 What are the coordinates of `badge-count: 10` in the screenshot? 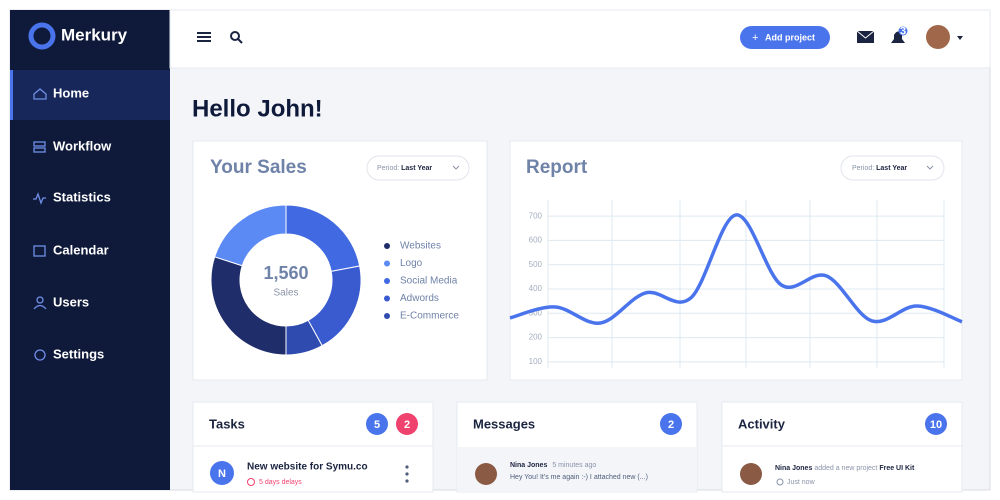 It's located at (936, 425).